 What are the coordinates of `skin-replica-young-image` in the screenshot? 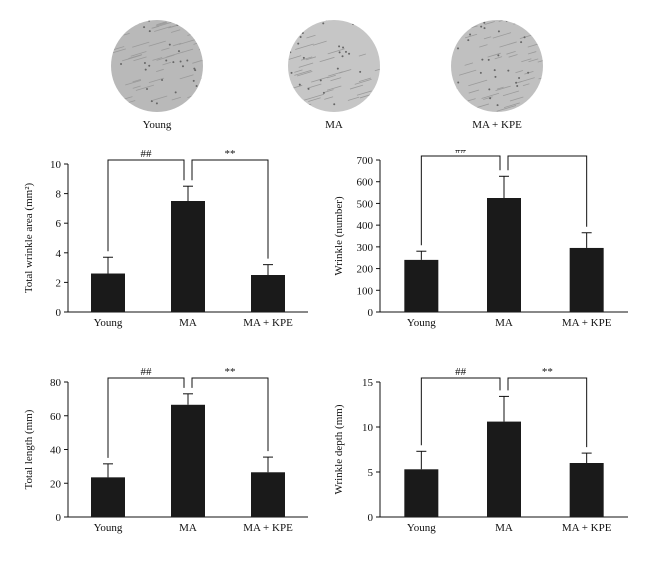 It's located at (157, 66).